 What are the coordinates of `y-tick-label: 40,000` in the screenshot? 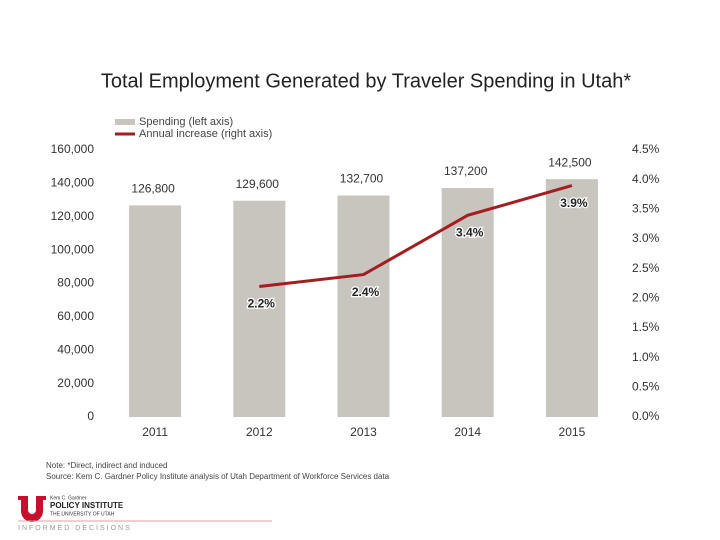 It's located at (75, 349).